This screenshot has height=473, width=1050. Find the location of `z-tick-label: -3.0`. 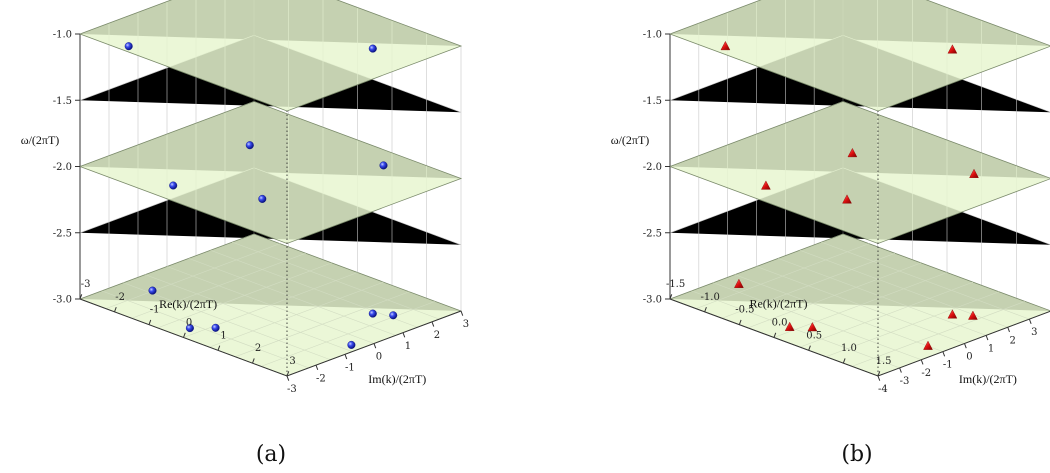

z-tick-label: -3.0 is located at coordinates (62, 300).